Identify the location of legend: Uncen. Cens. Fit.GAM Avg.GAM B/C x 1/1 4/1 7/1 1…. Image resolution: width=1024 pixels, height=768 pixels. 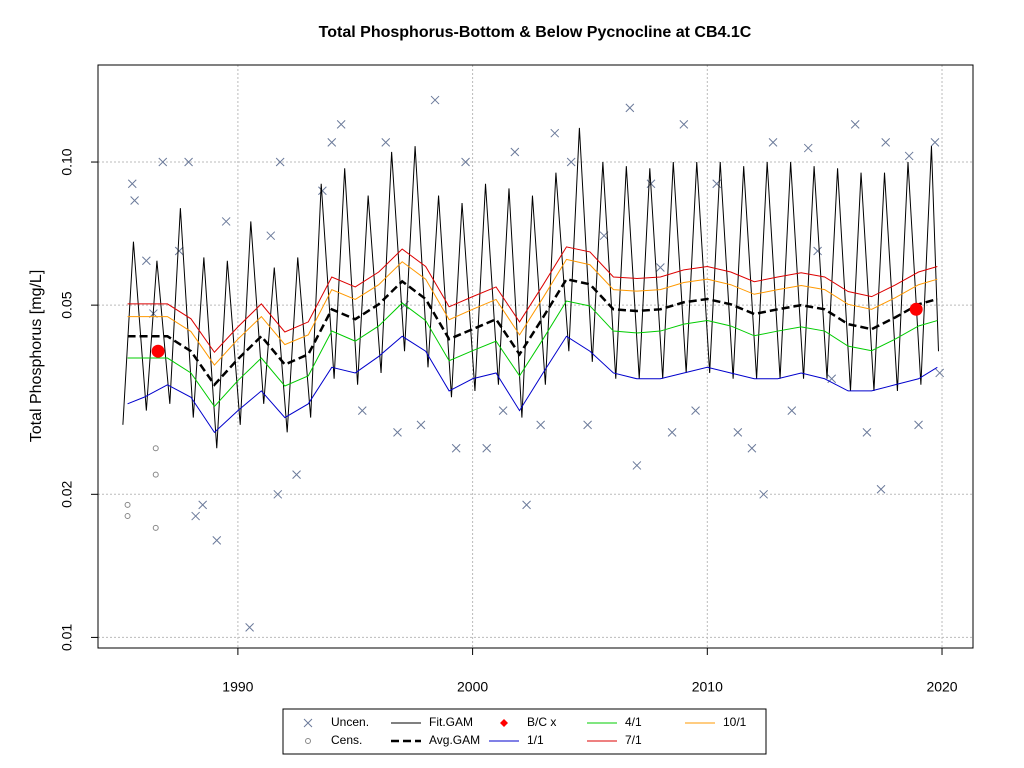
(524, 731).